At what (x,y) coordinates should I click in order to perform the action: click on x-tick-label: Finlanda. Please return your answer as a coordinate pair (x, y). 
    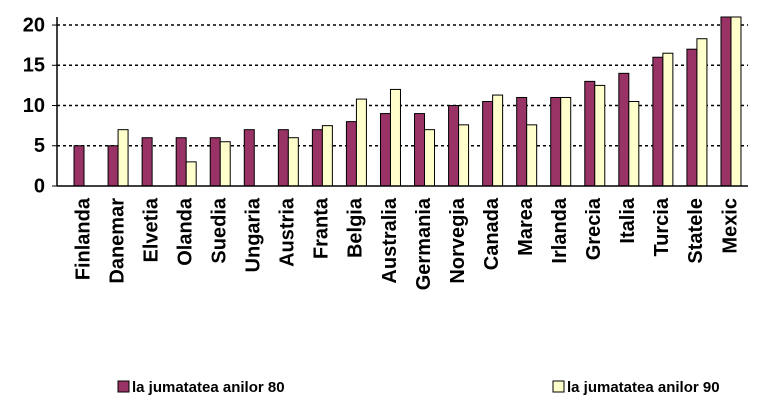
    Looking at the image, I should click on (83, 238).